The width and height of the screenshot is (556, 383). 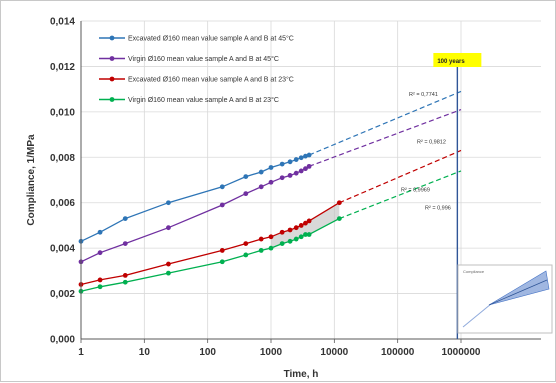 What do you see at coordinates (518, 292) in the screenshot?
I see `inset-center-line` at bounding box center [518, 292].